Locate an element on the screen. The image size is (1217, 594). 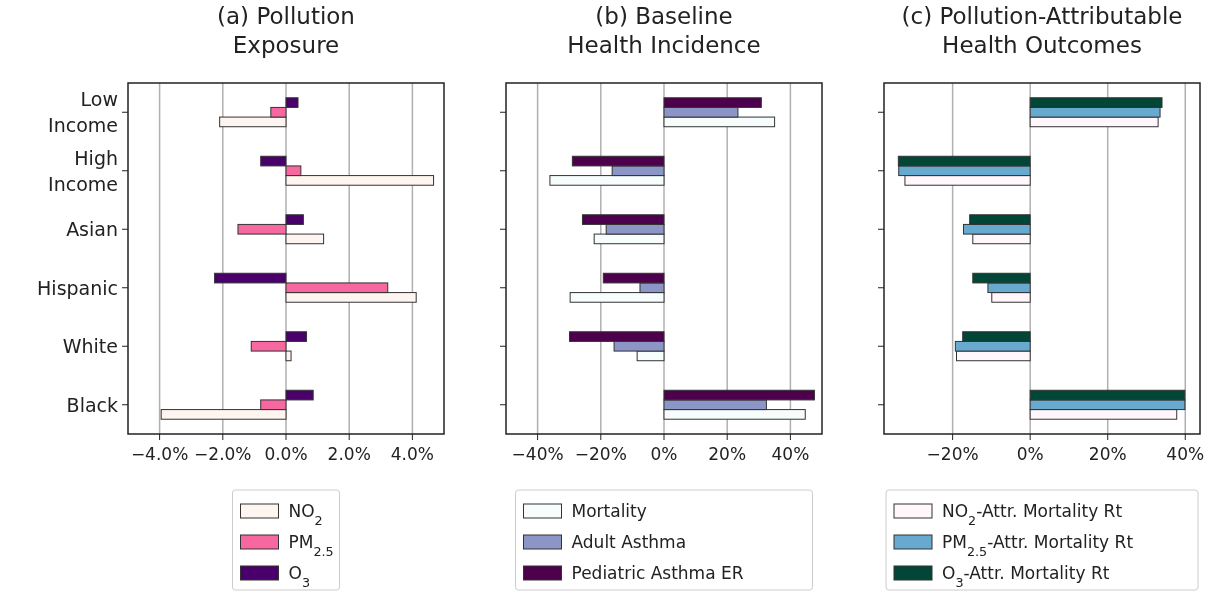
x-tick-label: −40% is located at coordinates (537, 454).